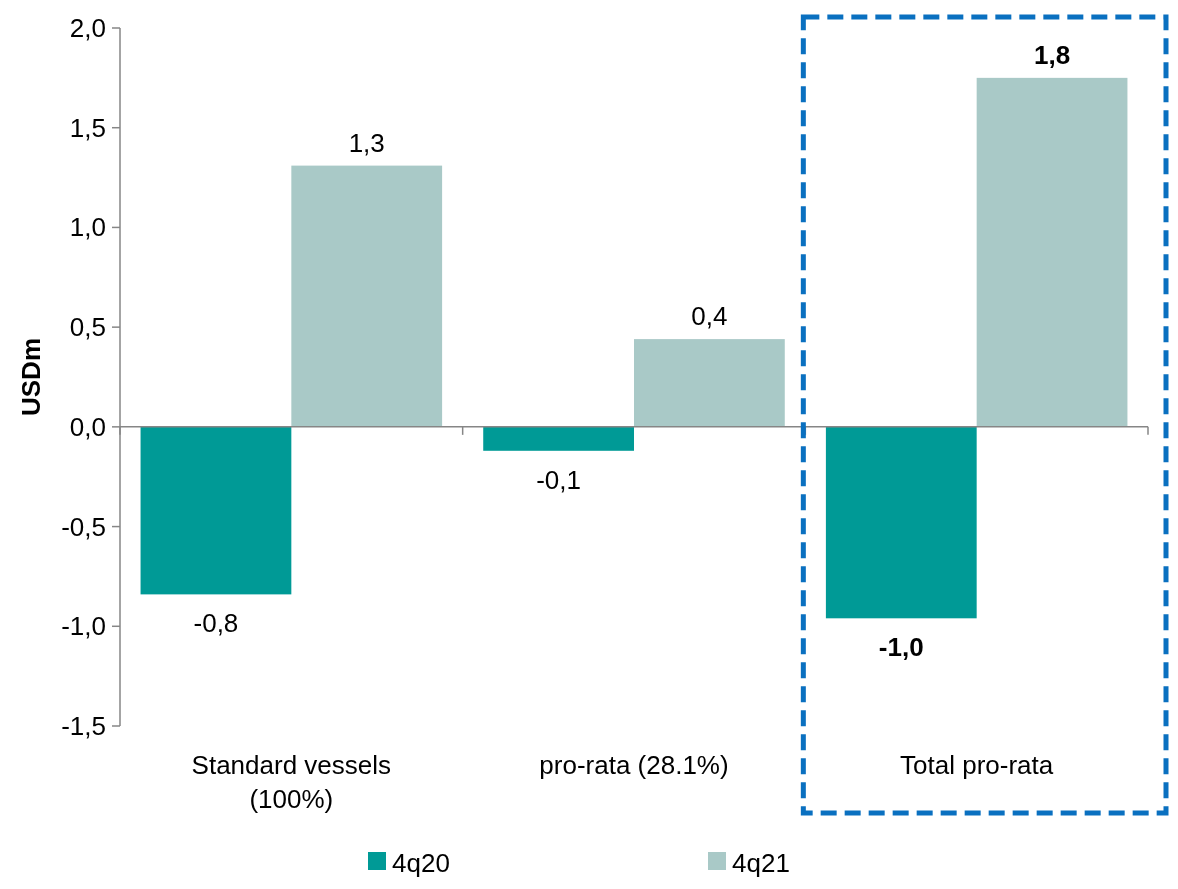  Describe the element at coordinates (901, 647) in the screenshot. I see `data-label: -1,0` at that location.